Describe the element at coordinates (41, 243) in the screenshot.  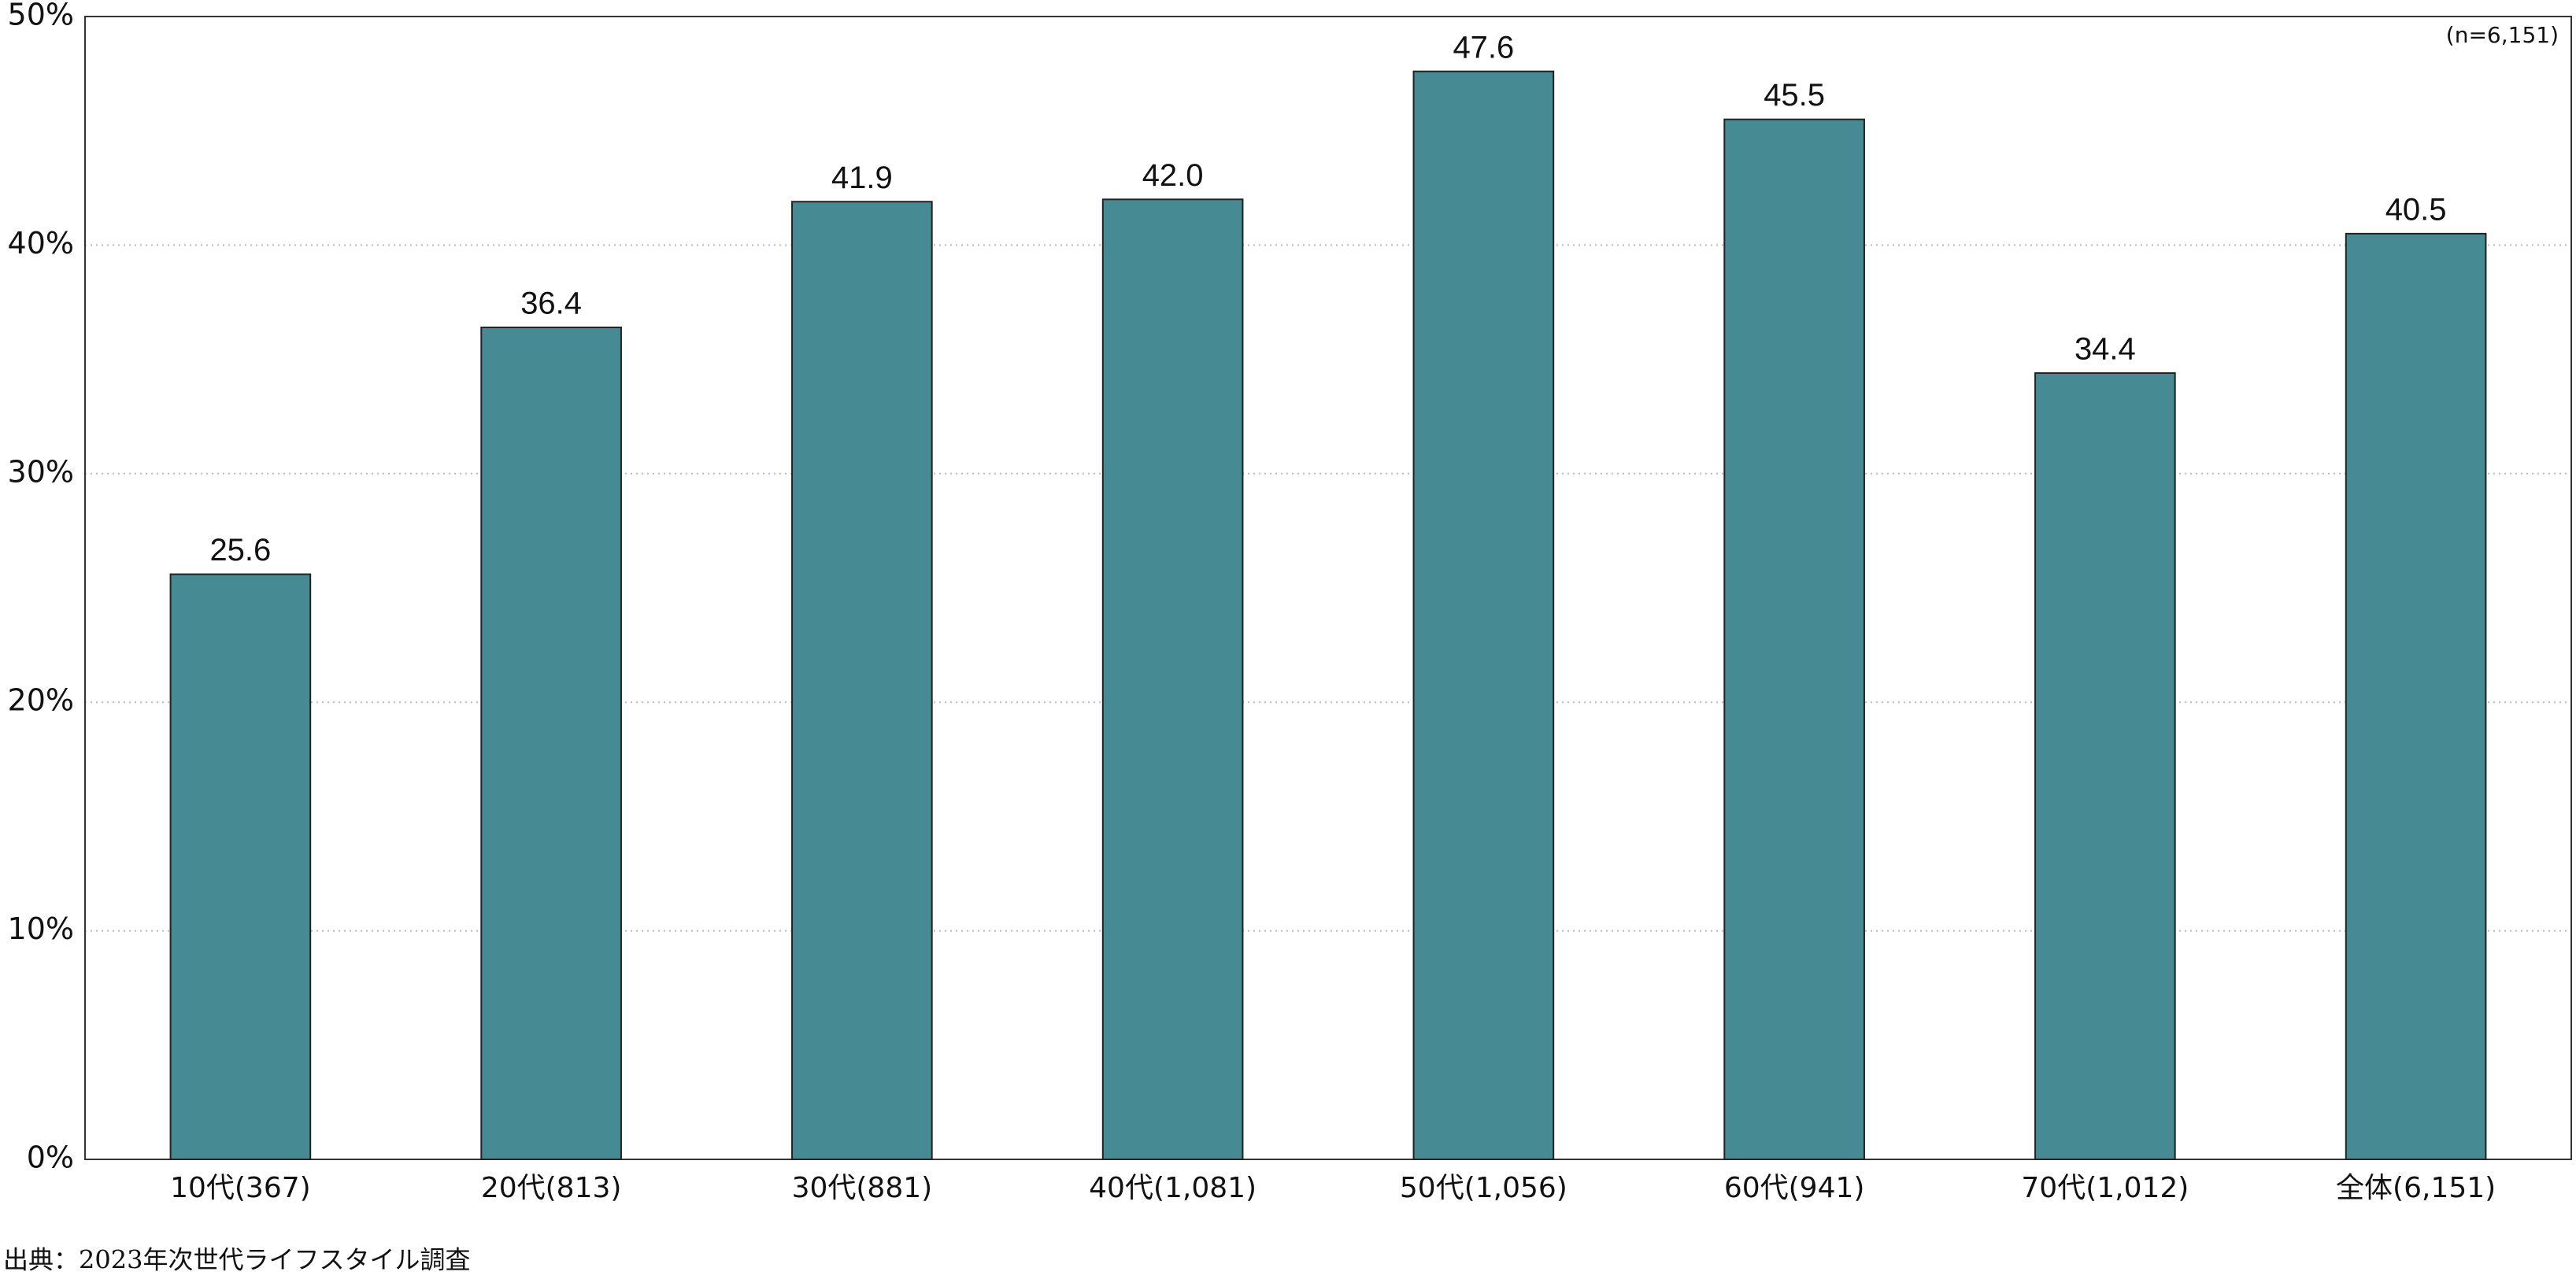
I see `y-tick-label: 40%` at that location.